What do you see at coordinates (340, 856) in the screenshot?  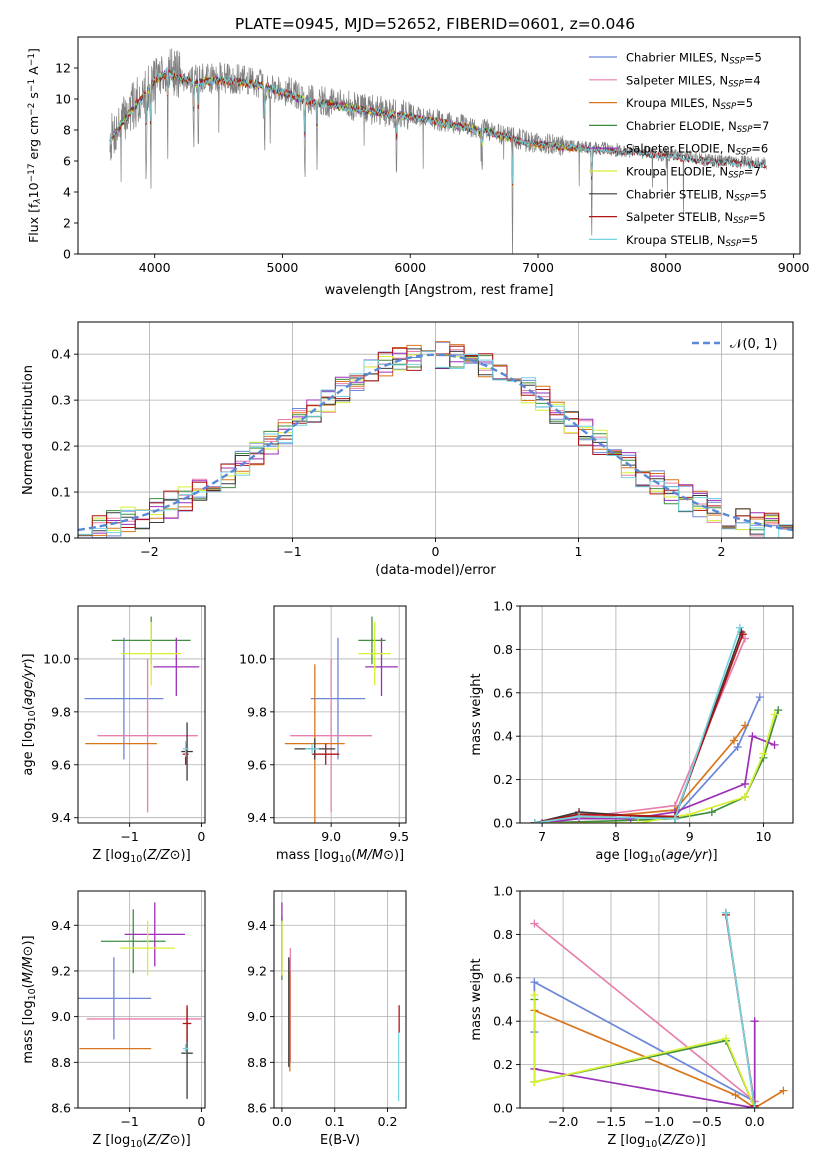 I see `x-axis-label: mass [log10(M/M⊙)]` at bounding box center [340, 856].